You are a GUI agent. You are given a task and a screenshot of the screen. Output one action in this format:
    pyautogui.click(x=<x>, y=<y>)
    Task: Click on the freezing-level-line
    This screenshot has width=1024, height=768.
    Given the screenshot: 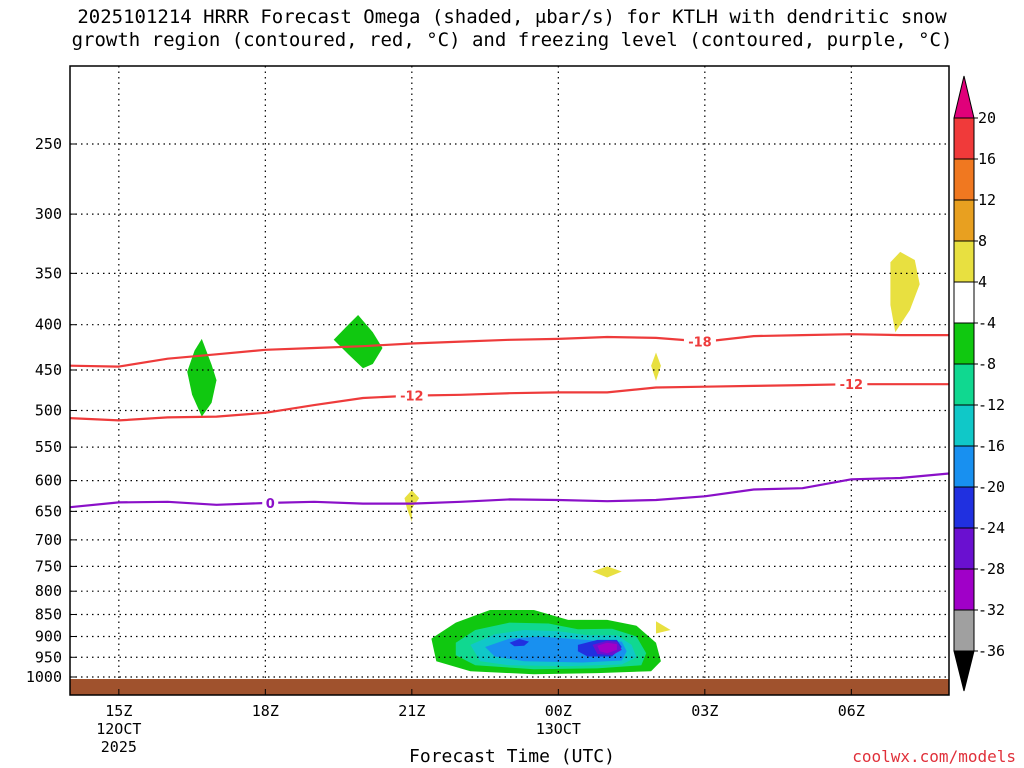 What is the action you would take?
    pyautogui.click(x=509, y=490)
    